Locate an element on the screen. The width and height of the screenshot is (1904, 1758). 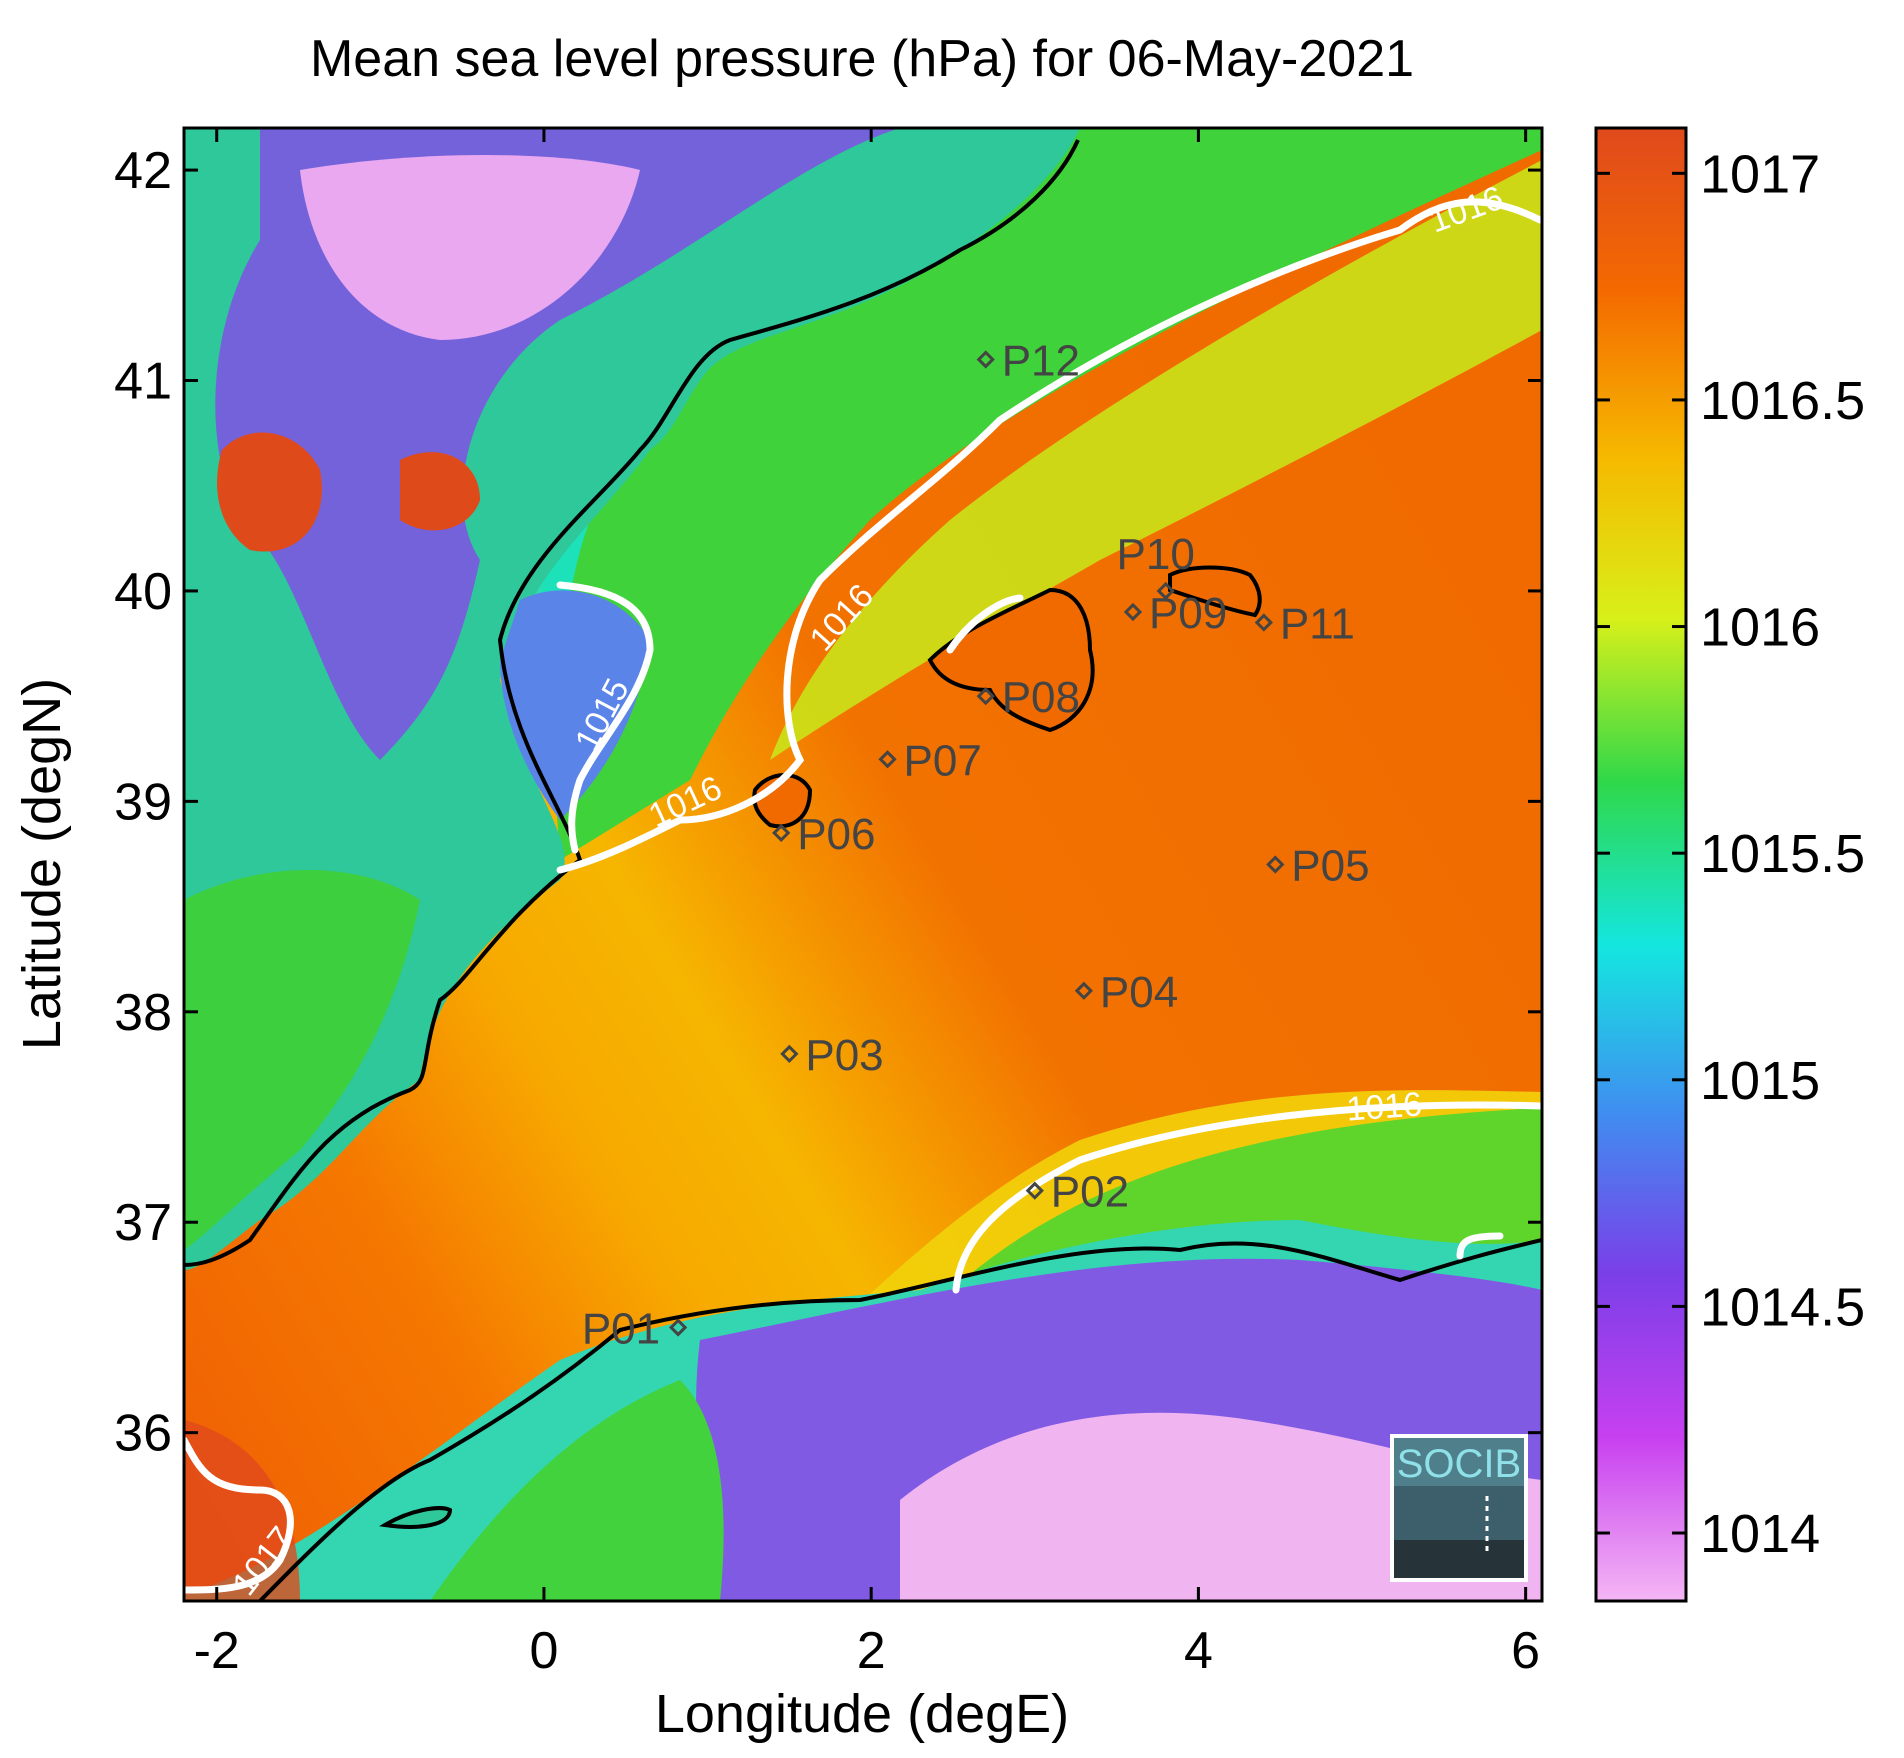
contour-1016-coast is located at coordinates (1480, 1246).